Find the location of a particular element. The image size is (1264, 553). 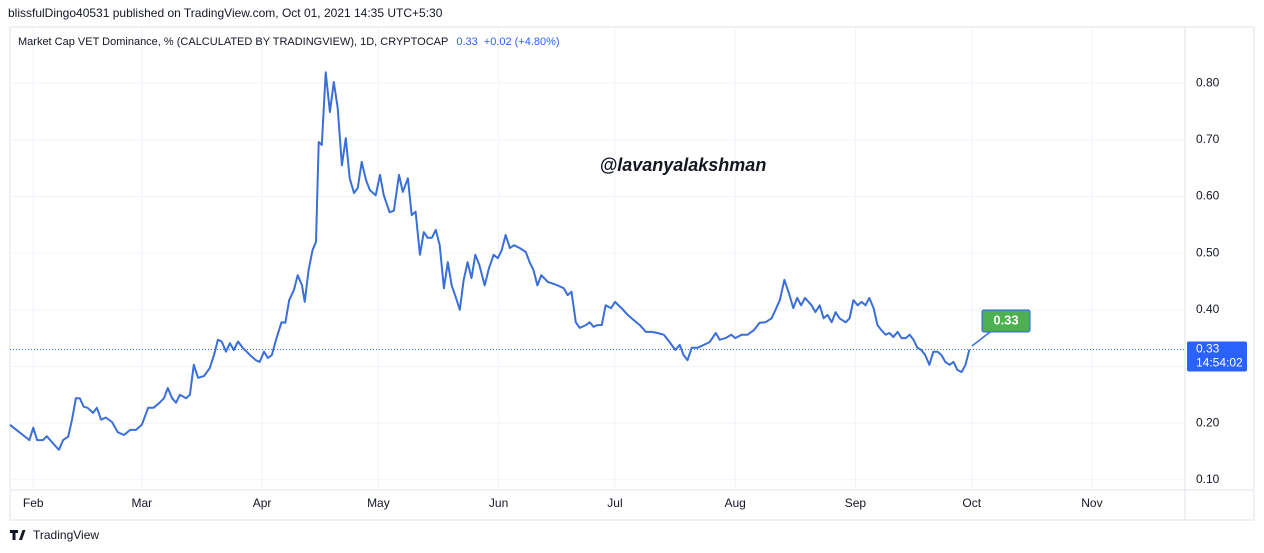

brand-logo is located at coordinates (18, 535).